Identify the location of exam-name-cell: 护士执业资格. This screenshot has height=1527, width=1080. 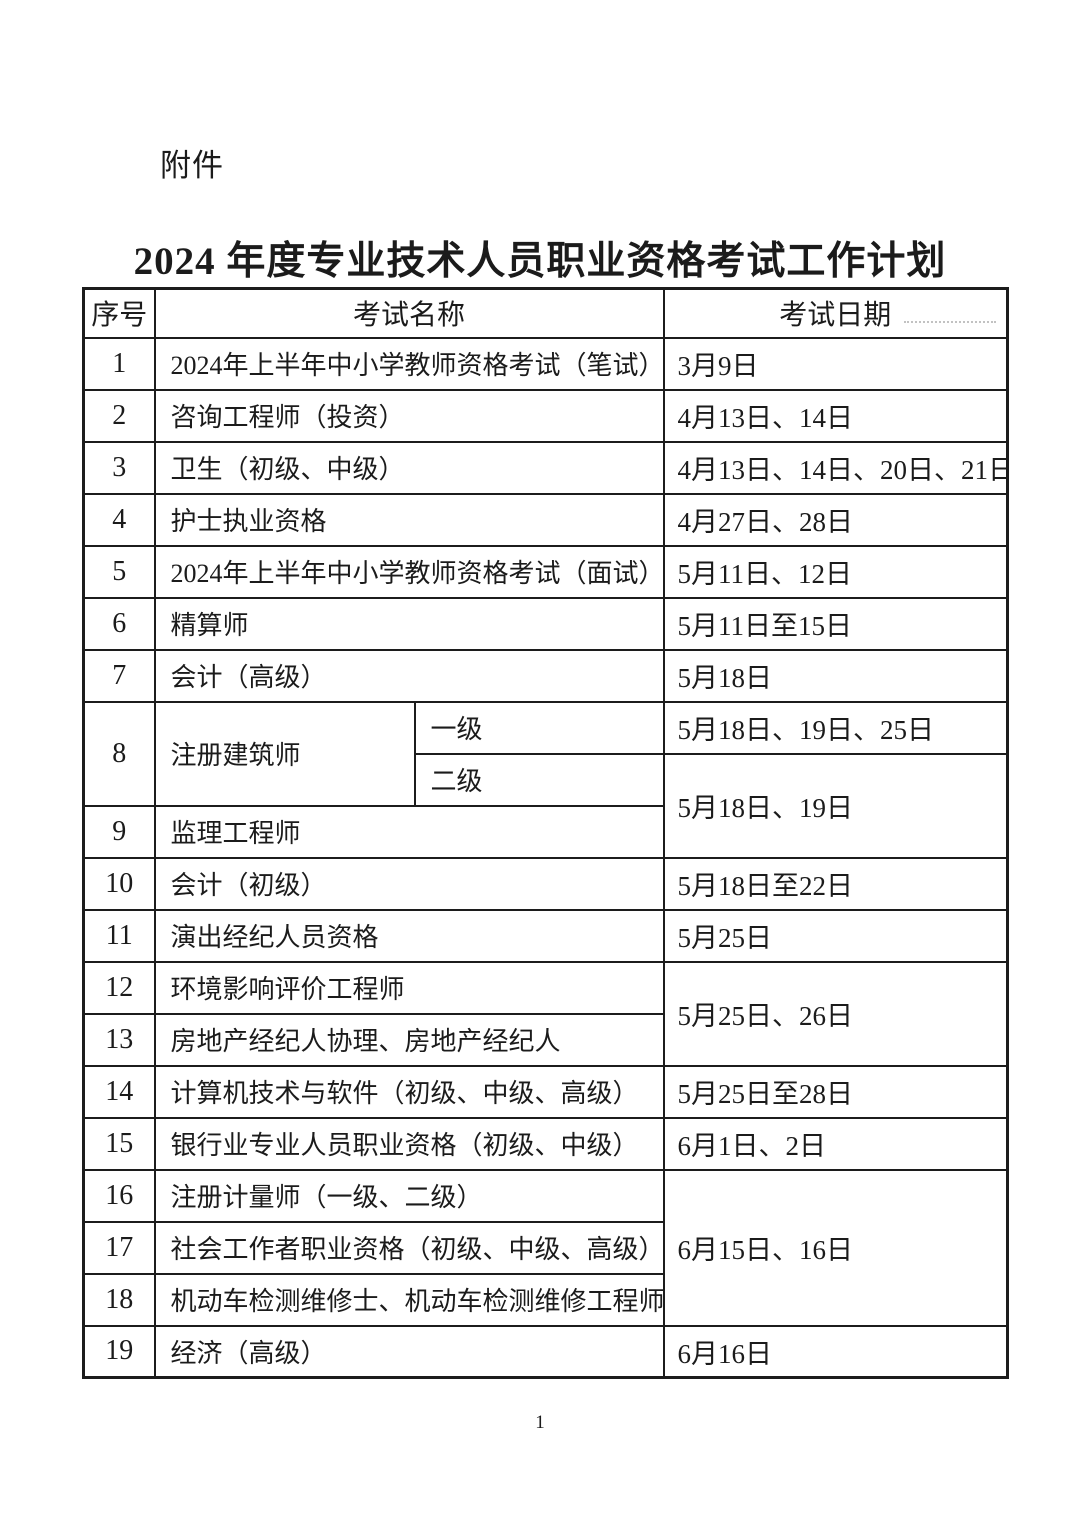
(409, 519).